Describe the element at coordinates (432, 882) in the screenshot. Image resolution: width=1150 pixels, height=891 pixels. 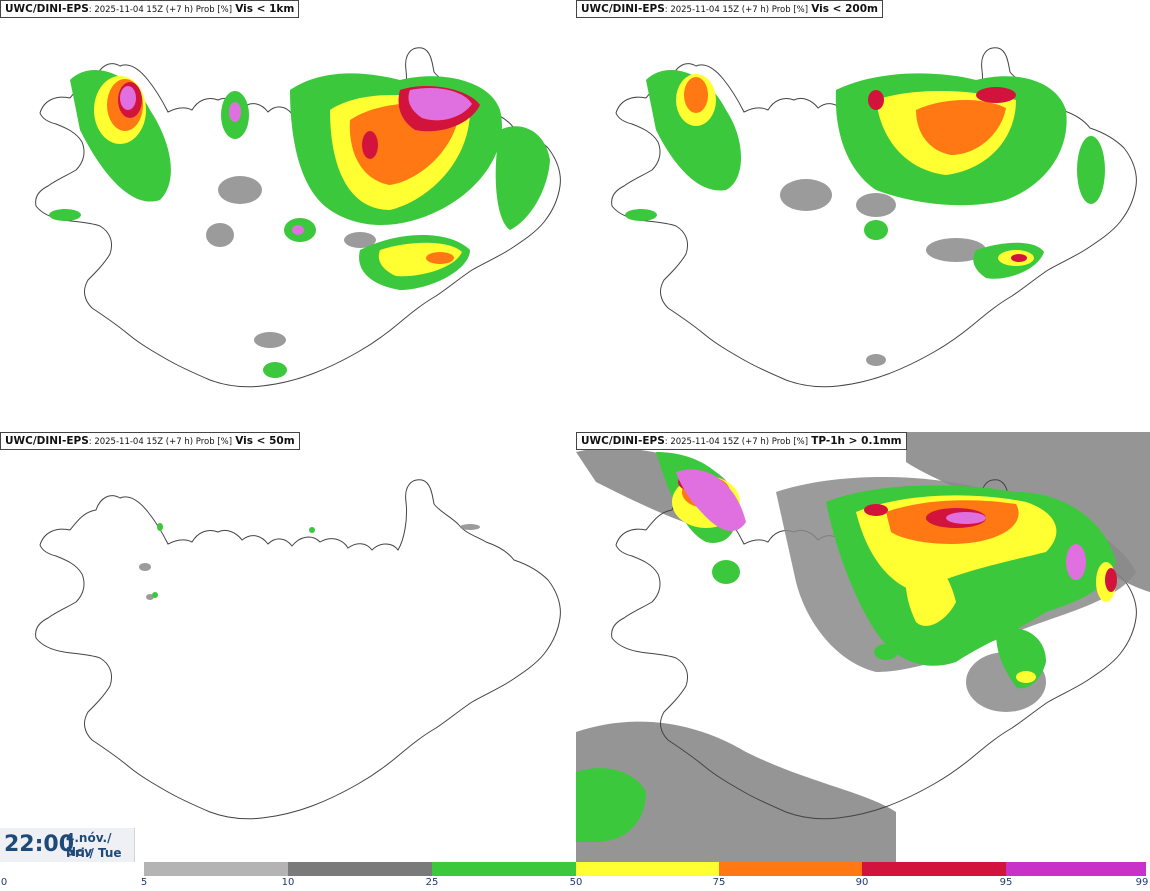
I see `colorbar-tick-label: 25` at that location.